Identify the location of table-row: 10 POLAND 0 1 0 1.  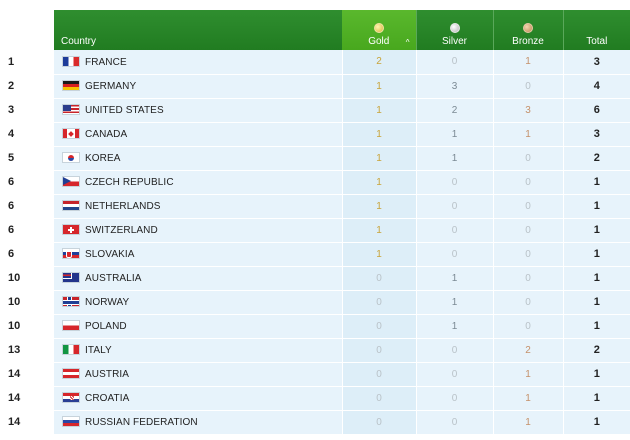
(315, 326).